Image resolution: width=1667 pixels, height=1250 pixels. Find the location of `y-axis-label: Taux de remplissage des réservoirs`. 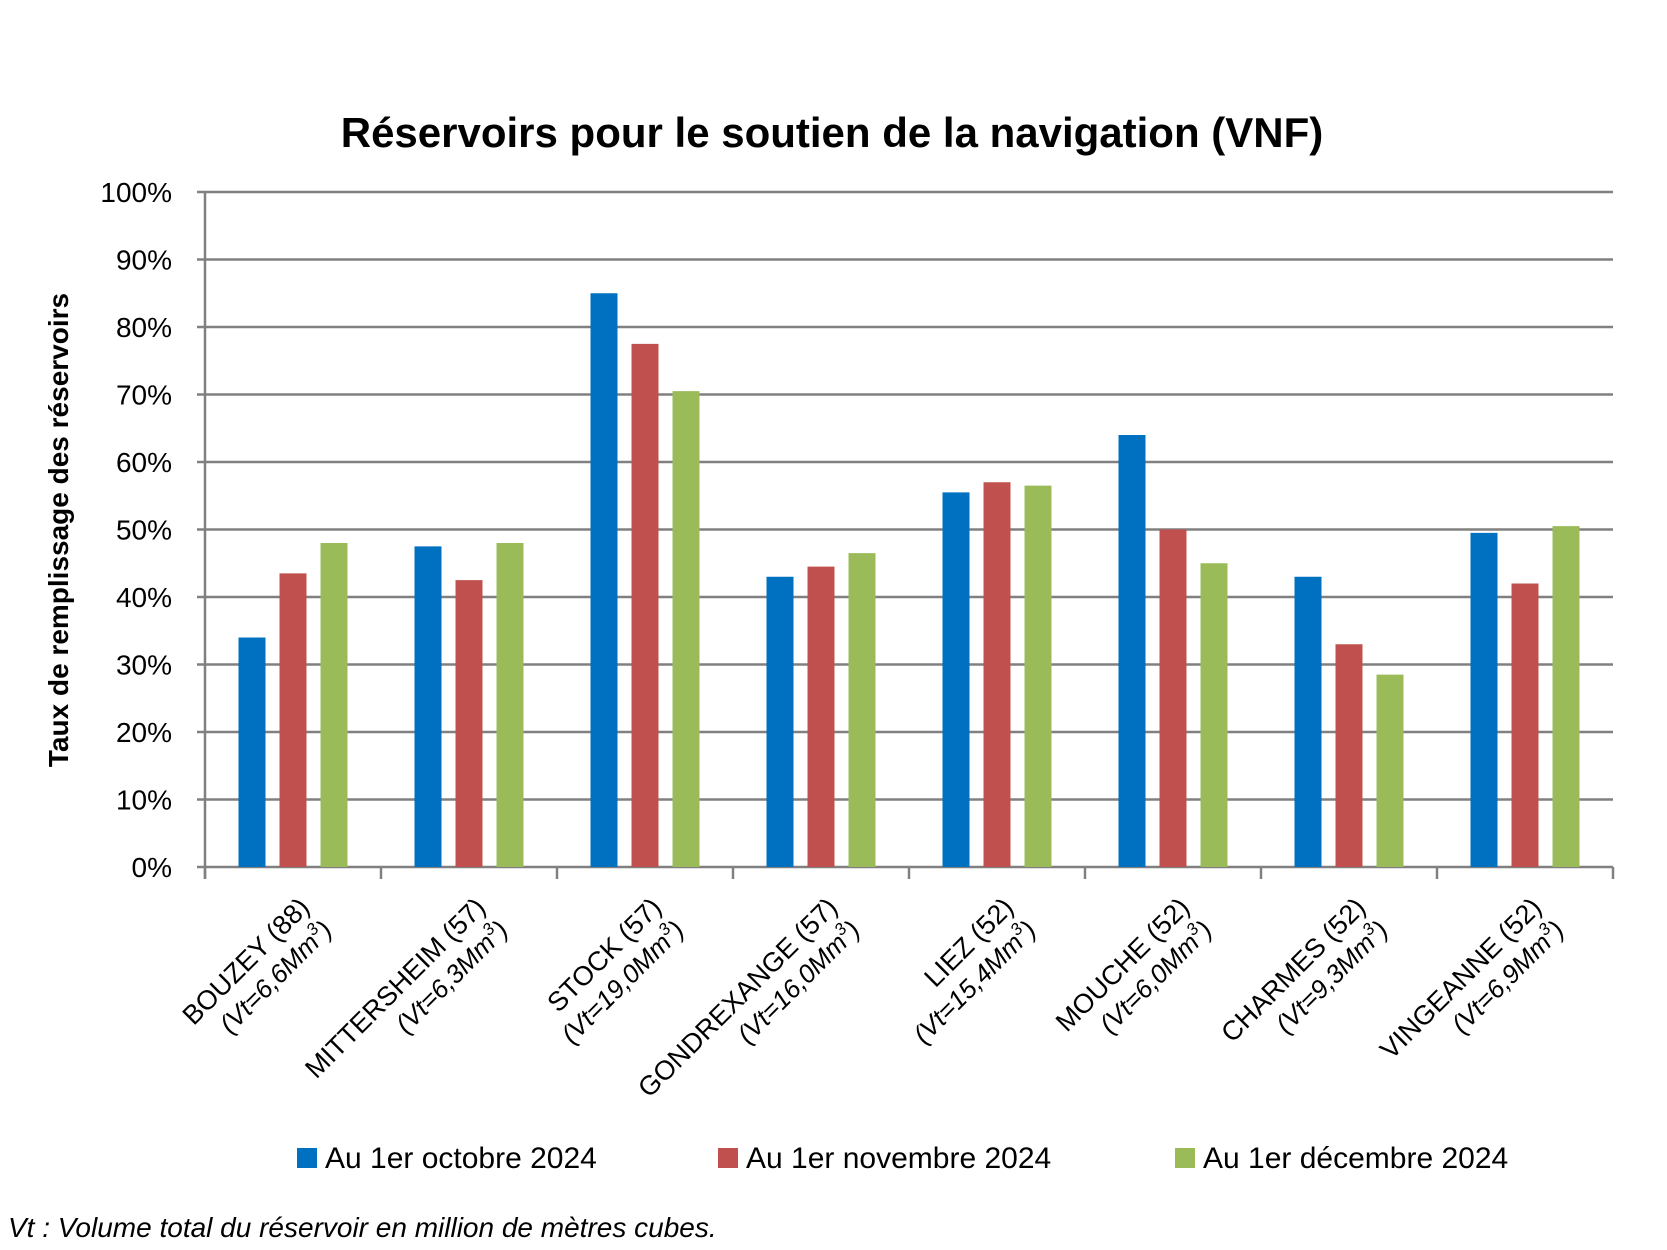

y-axis-label: Taux de remplissage des réservoirs is located at coordinates (58, 530).